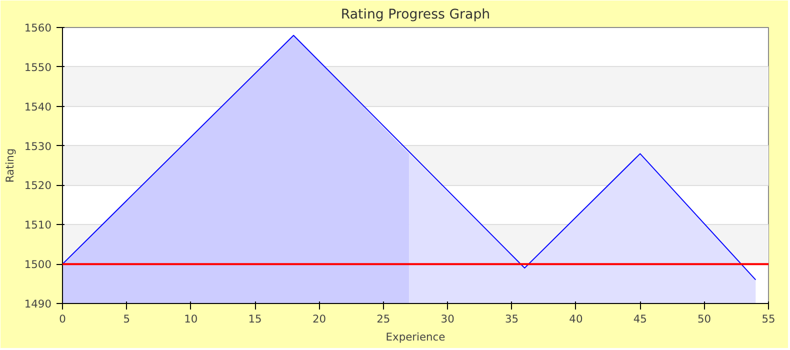  I want to click on x-tick-label: 50, so click(705, 319).